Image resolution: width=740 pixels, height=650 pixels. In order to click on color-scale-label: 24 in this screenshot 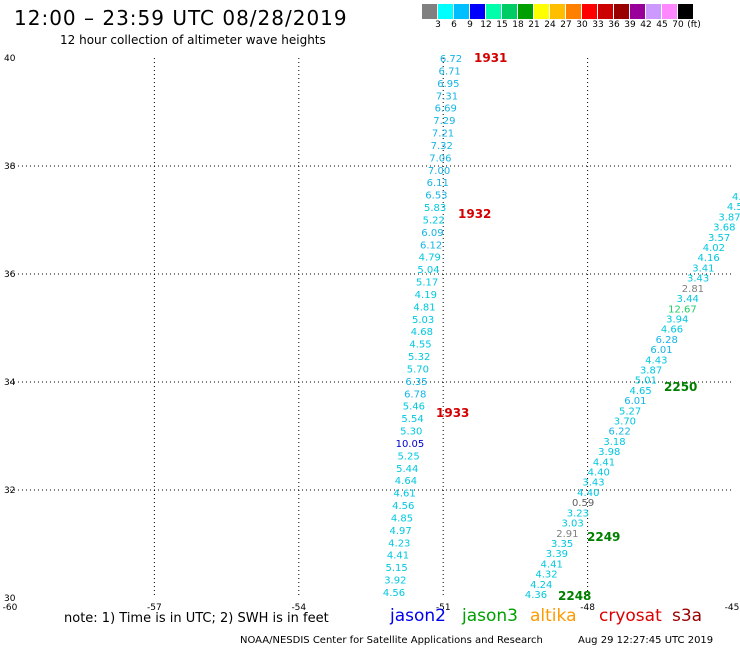, I will do `click(550, 25)`.